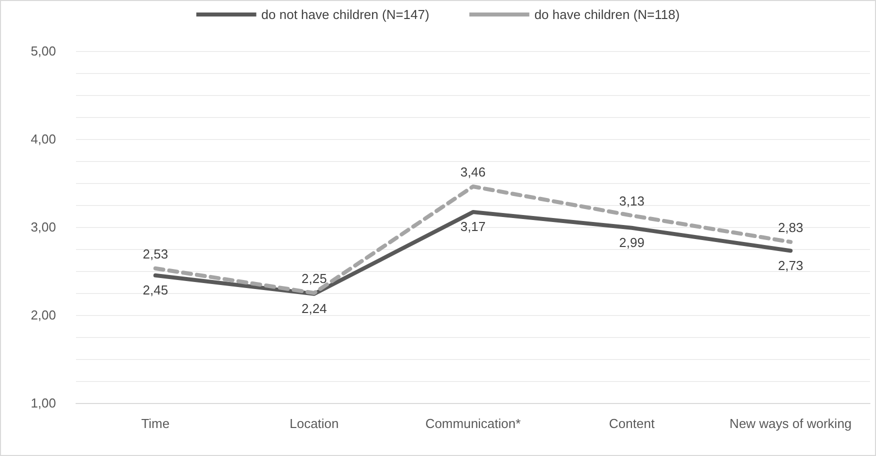 The image size is (876, 456). What do you see at coordinates (473, 226) in the screenshot?
I see `data-label: 3,17` at bounding box center [473, 226].